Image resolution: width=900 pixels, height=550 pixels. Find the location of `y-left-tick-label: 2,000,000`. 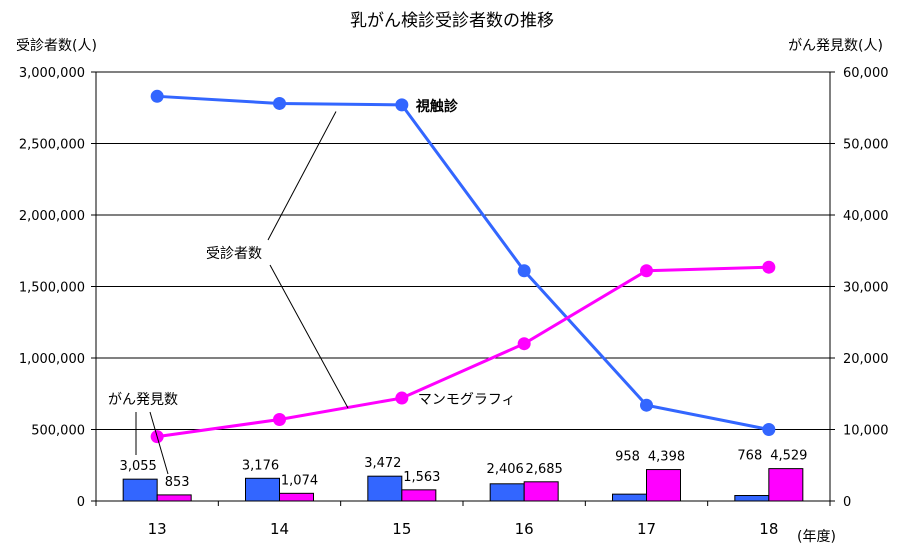

y-left-tick-label: 2,000,000 is located at coordinates (52, 216).